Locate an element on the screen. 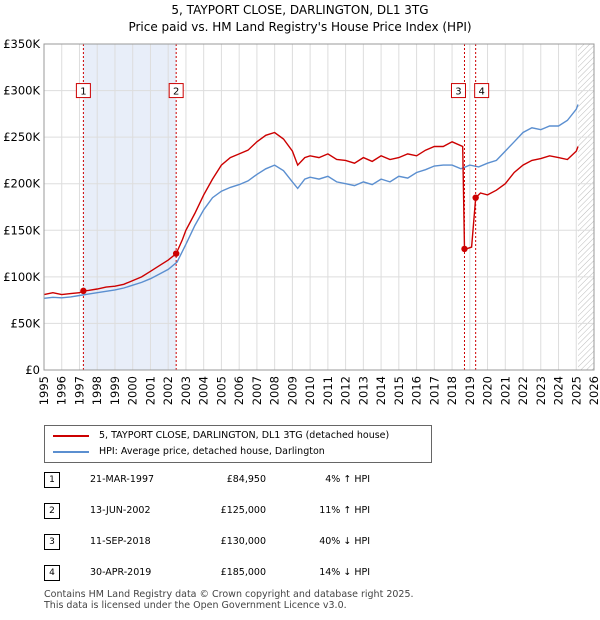 Image resolution: width=600 pixels, height=620 pixels. transaction-date: 13-JUN-2002 is located at coordinates (120, 510).